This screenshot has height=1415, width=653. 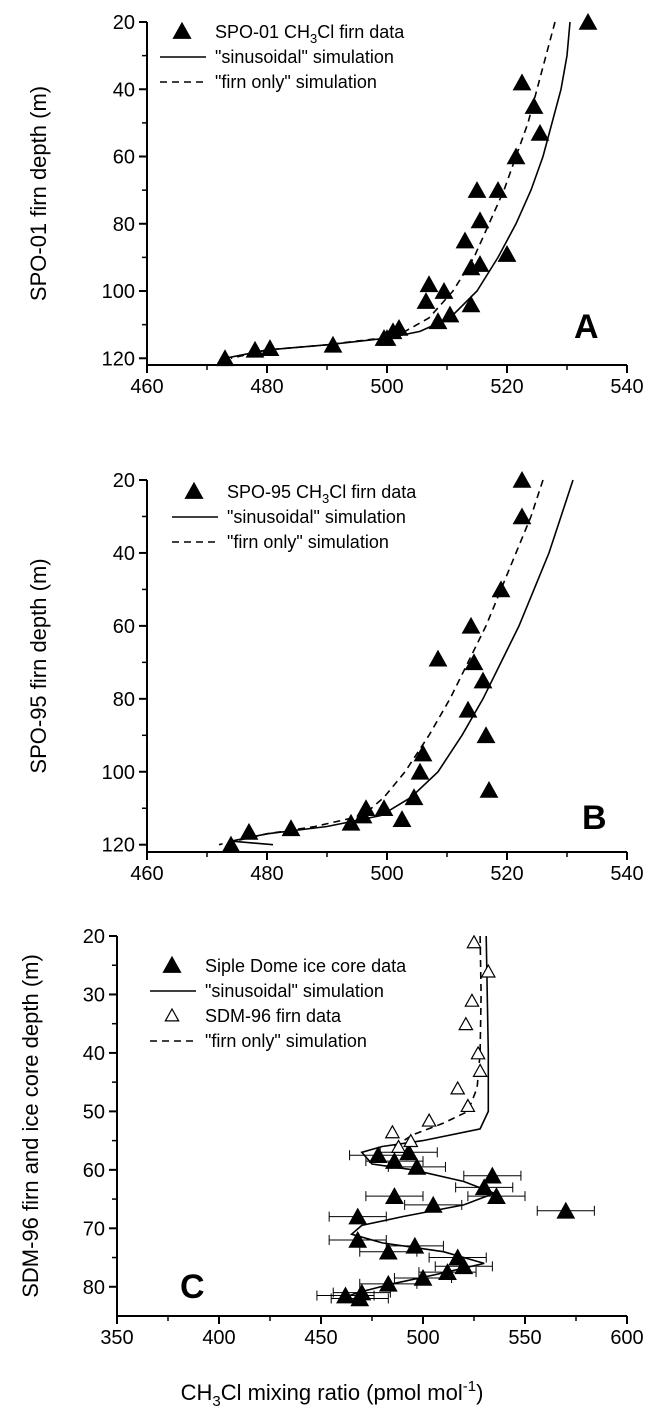 What do you see at coordinates (316, 517) in the screenshot?
I see `legend-label: "sinusoidal" simulation` at bounding box center [316, 517].